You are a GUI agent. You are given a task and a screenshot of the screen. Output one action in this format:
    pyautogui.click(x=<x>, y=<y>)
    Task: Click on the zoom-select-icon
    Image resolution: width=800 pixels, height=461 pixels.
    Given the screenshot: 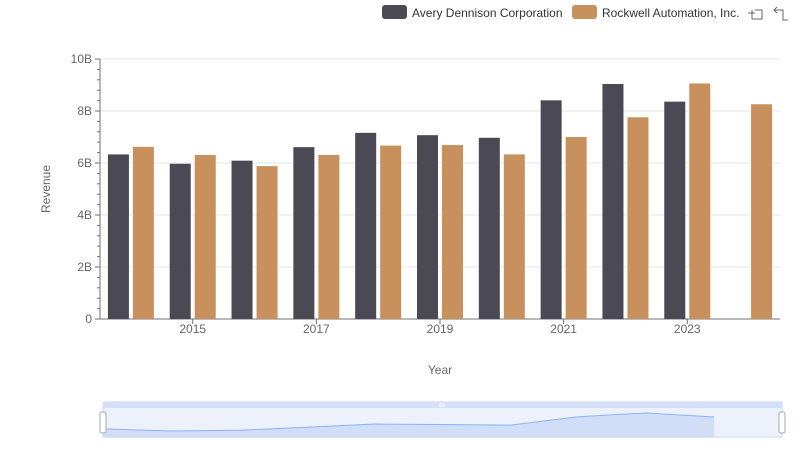 What is the action you would take?
    pyautogui.click(x=755, y=14)
    